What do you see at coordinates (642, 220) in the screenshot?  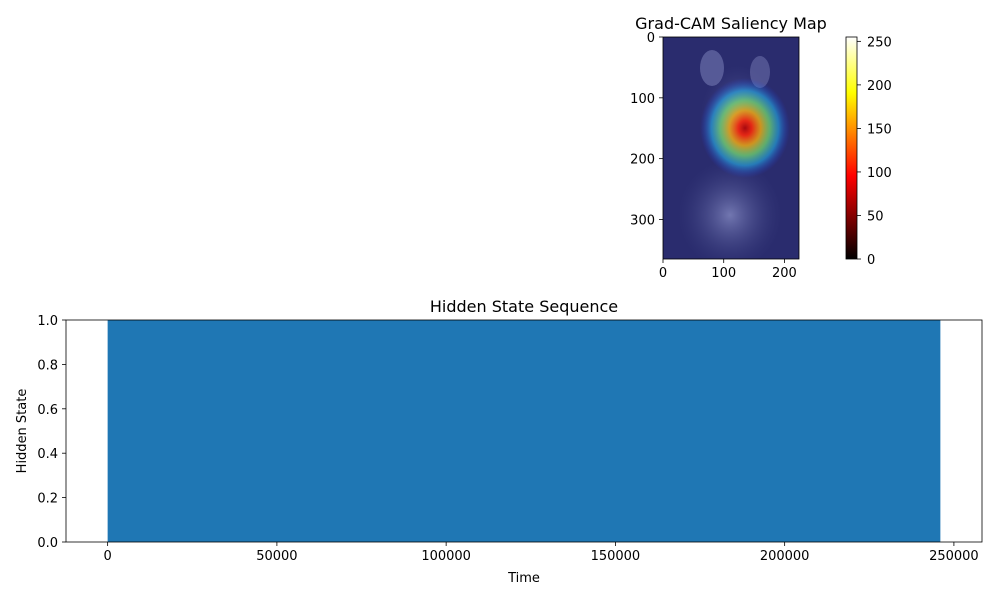 I see `saliency-y-tick-label: 300` at bounding box center [642, 220].